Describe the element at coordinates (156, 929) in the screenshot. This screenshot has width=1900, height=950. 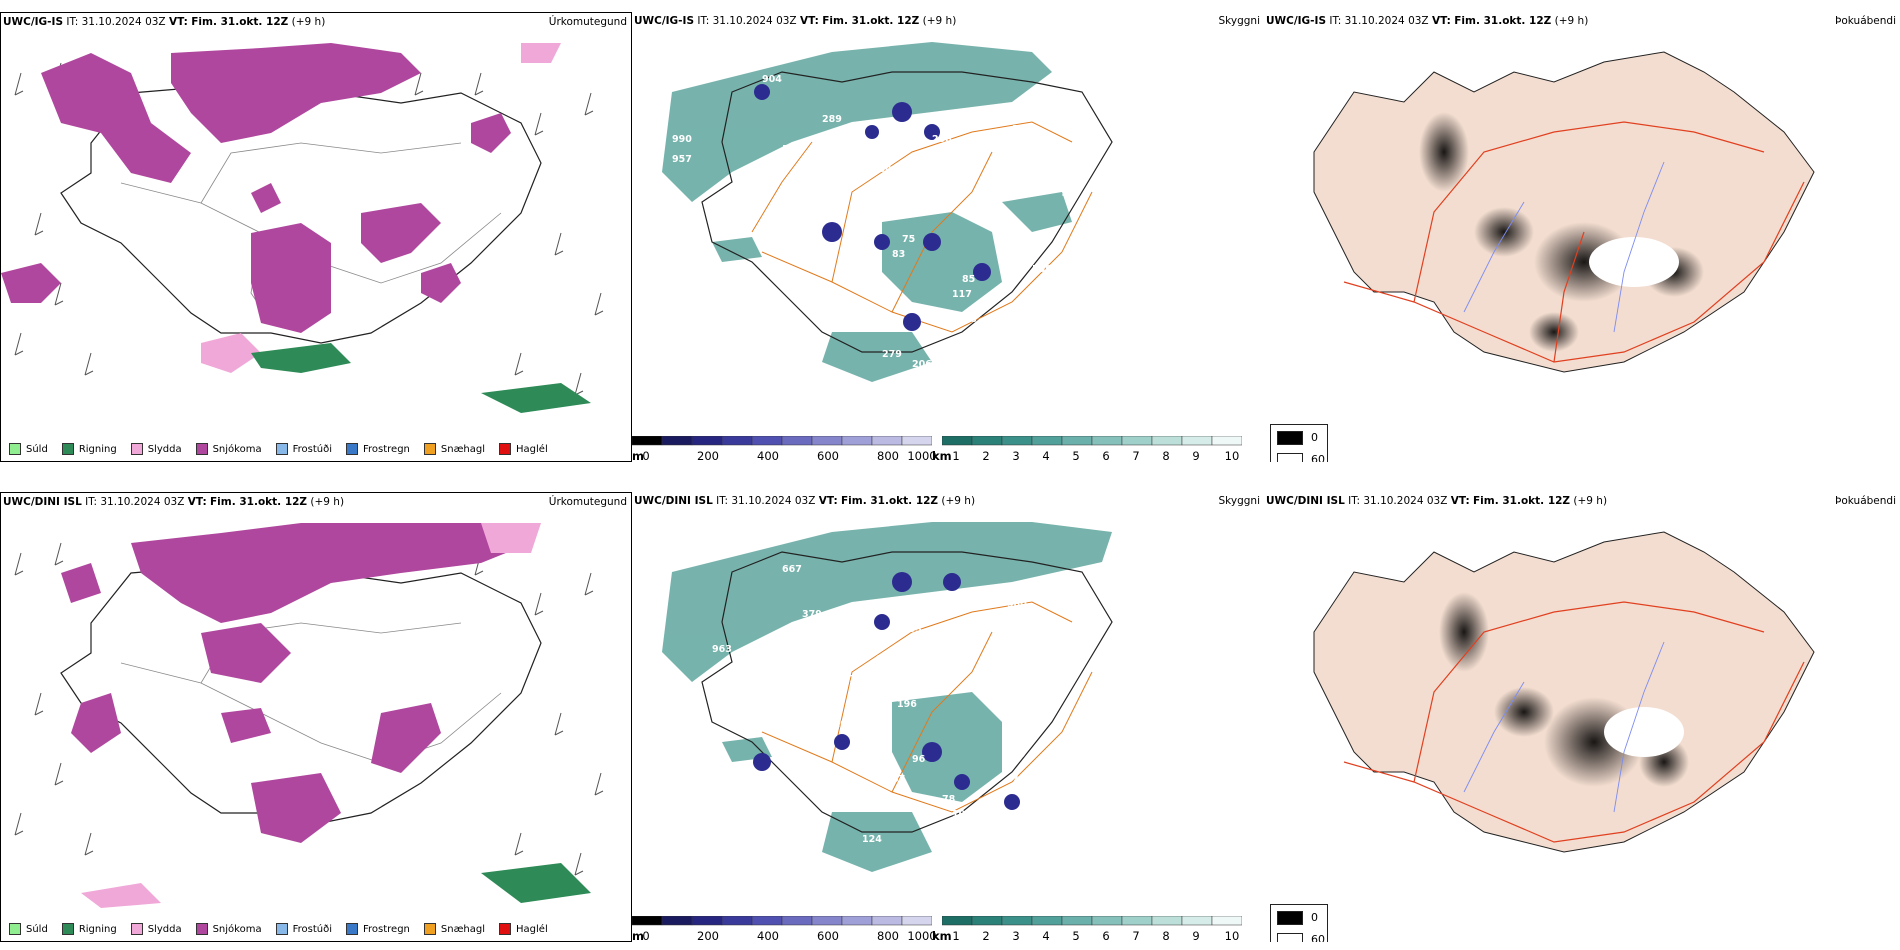
I see `legend-item-sleet: Slydda` at that location.